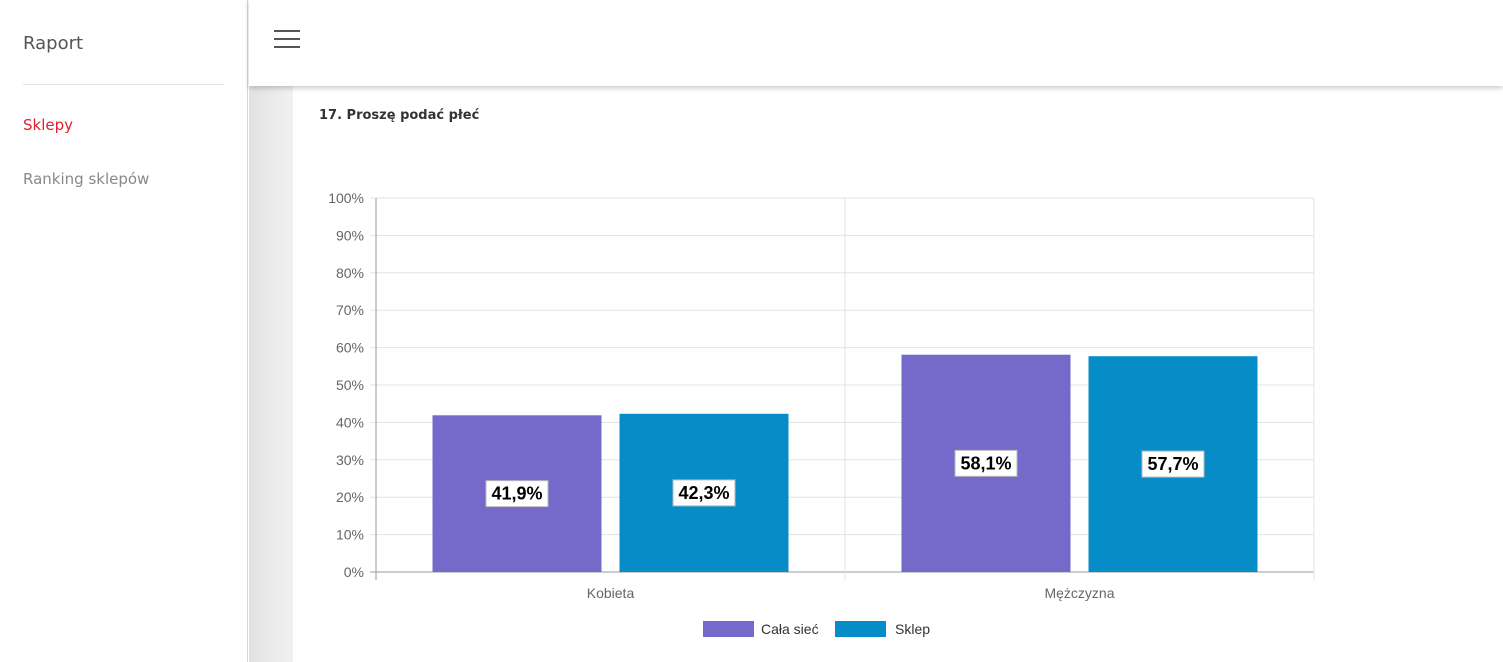 The height and width of the screenshot is (662, 1503). I want to click on legend-label: Cała sieć, so click(790, 629).